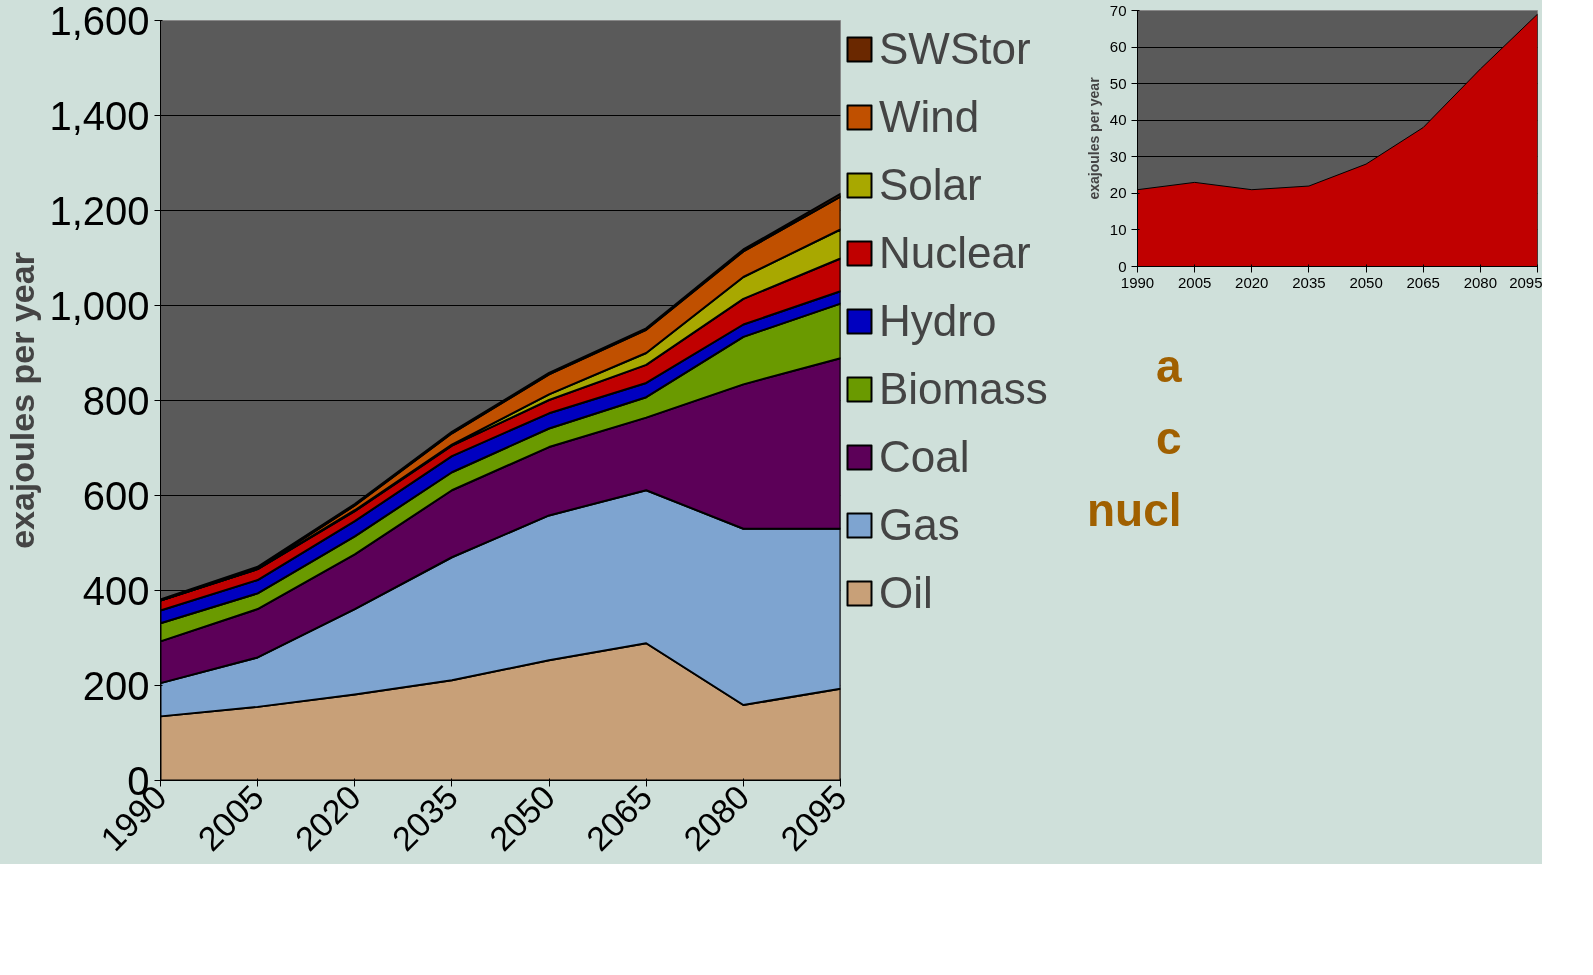 Image resolution: width=1593 pixels, height=975 pixels. What do you see at coordinates (1366, 282) in the screenshot?
I see `x-tick-label: 2050` at bounding box center [1366, 282].